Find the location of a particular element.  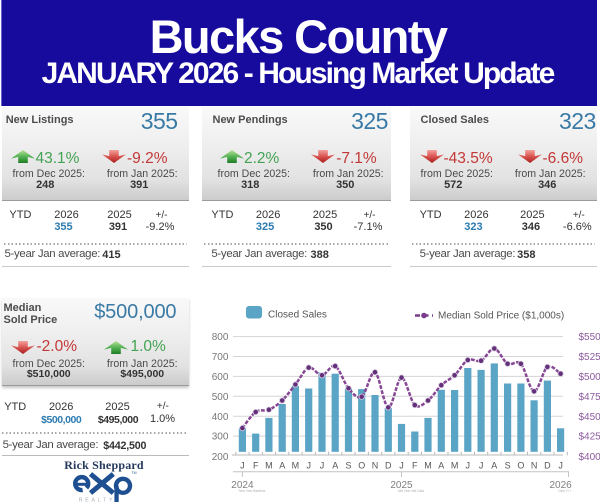

svg-text: TM is located at coordinates (134, 473).